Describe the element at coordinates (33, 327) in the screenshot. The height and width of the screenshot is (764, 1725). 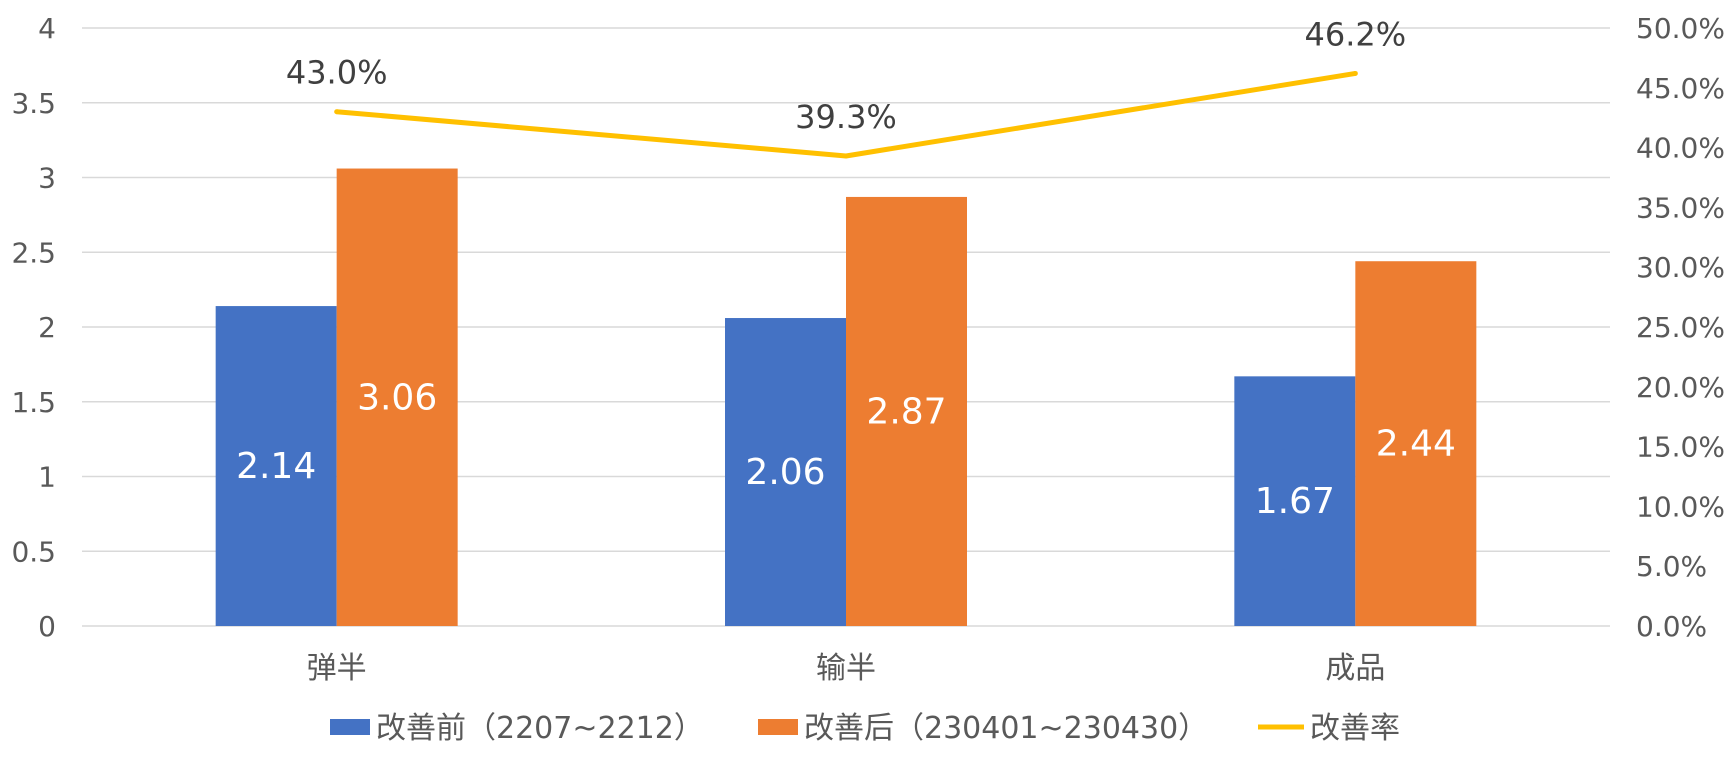
I see `left-y-axis: 0 0.5 1 1.5 2 2.5 3 3.5 4` at that location.